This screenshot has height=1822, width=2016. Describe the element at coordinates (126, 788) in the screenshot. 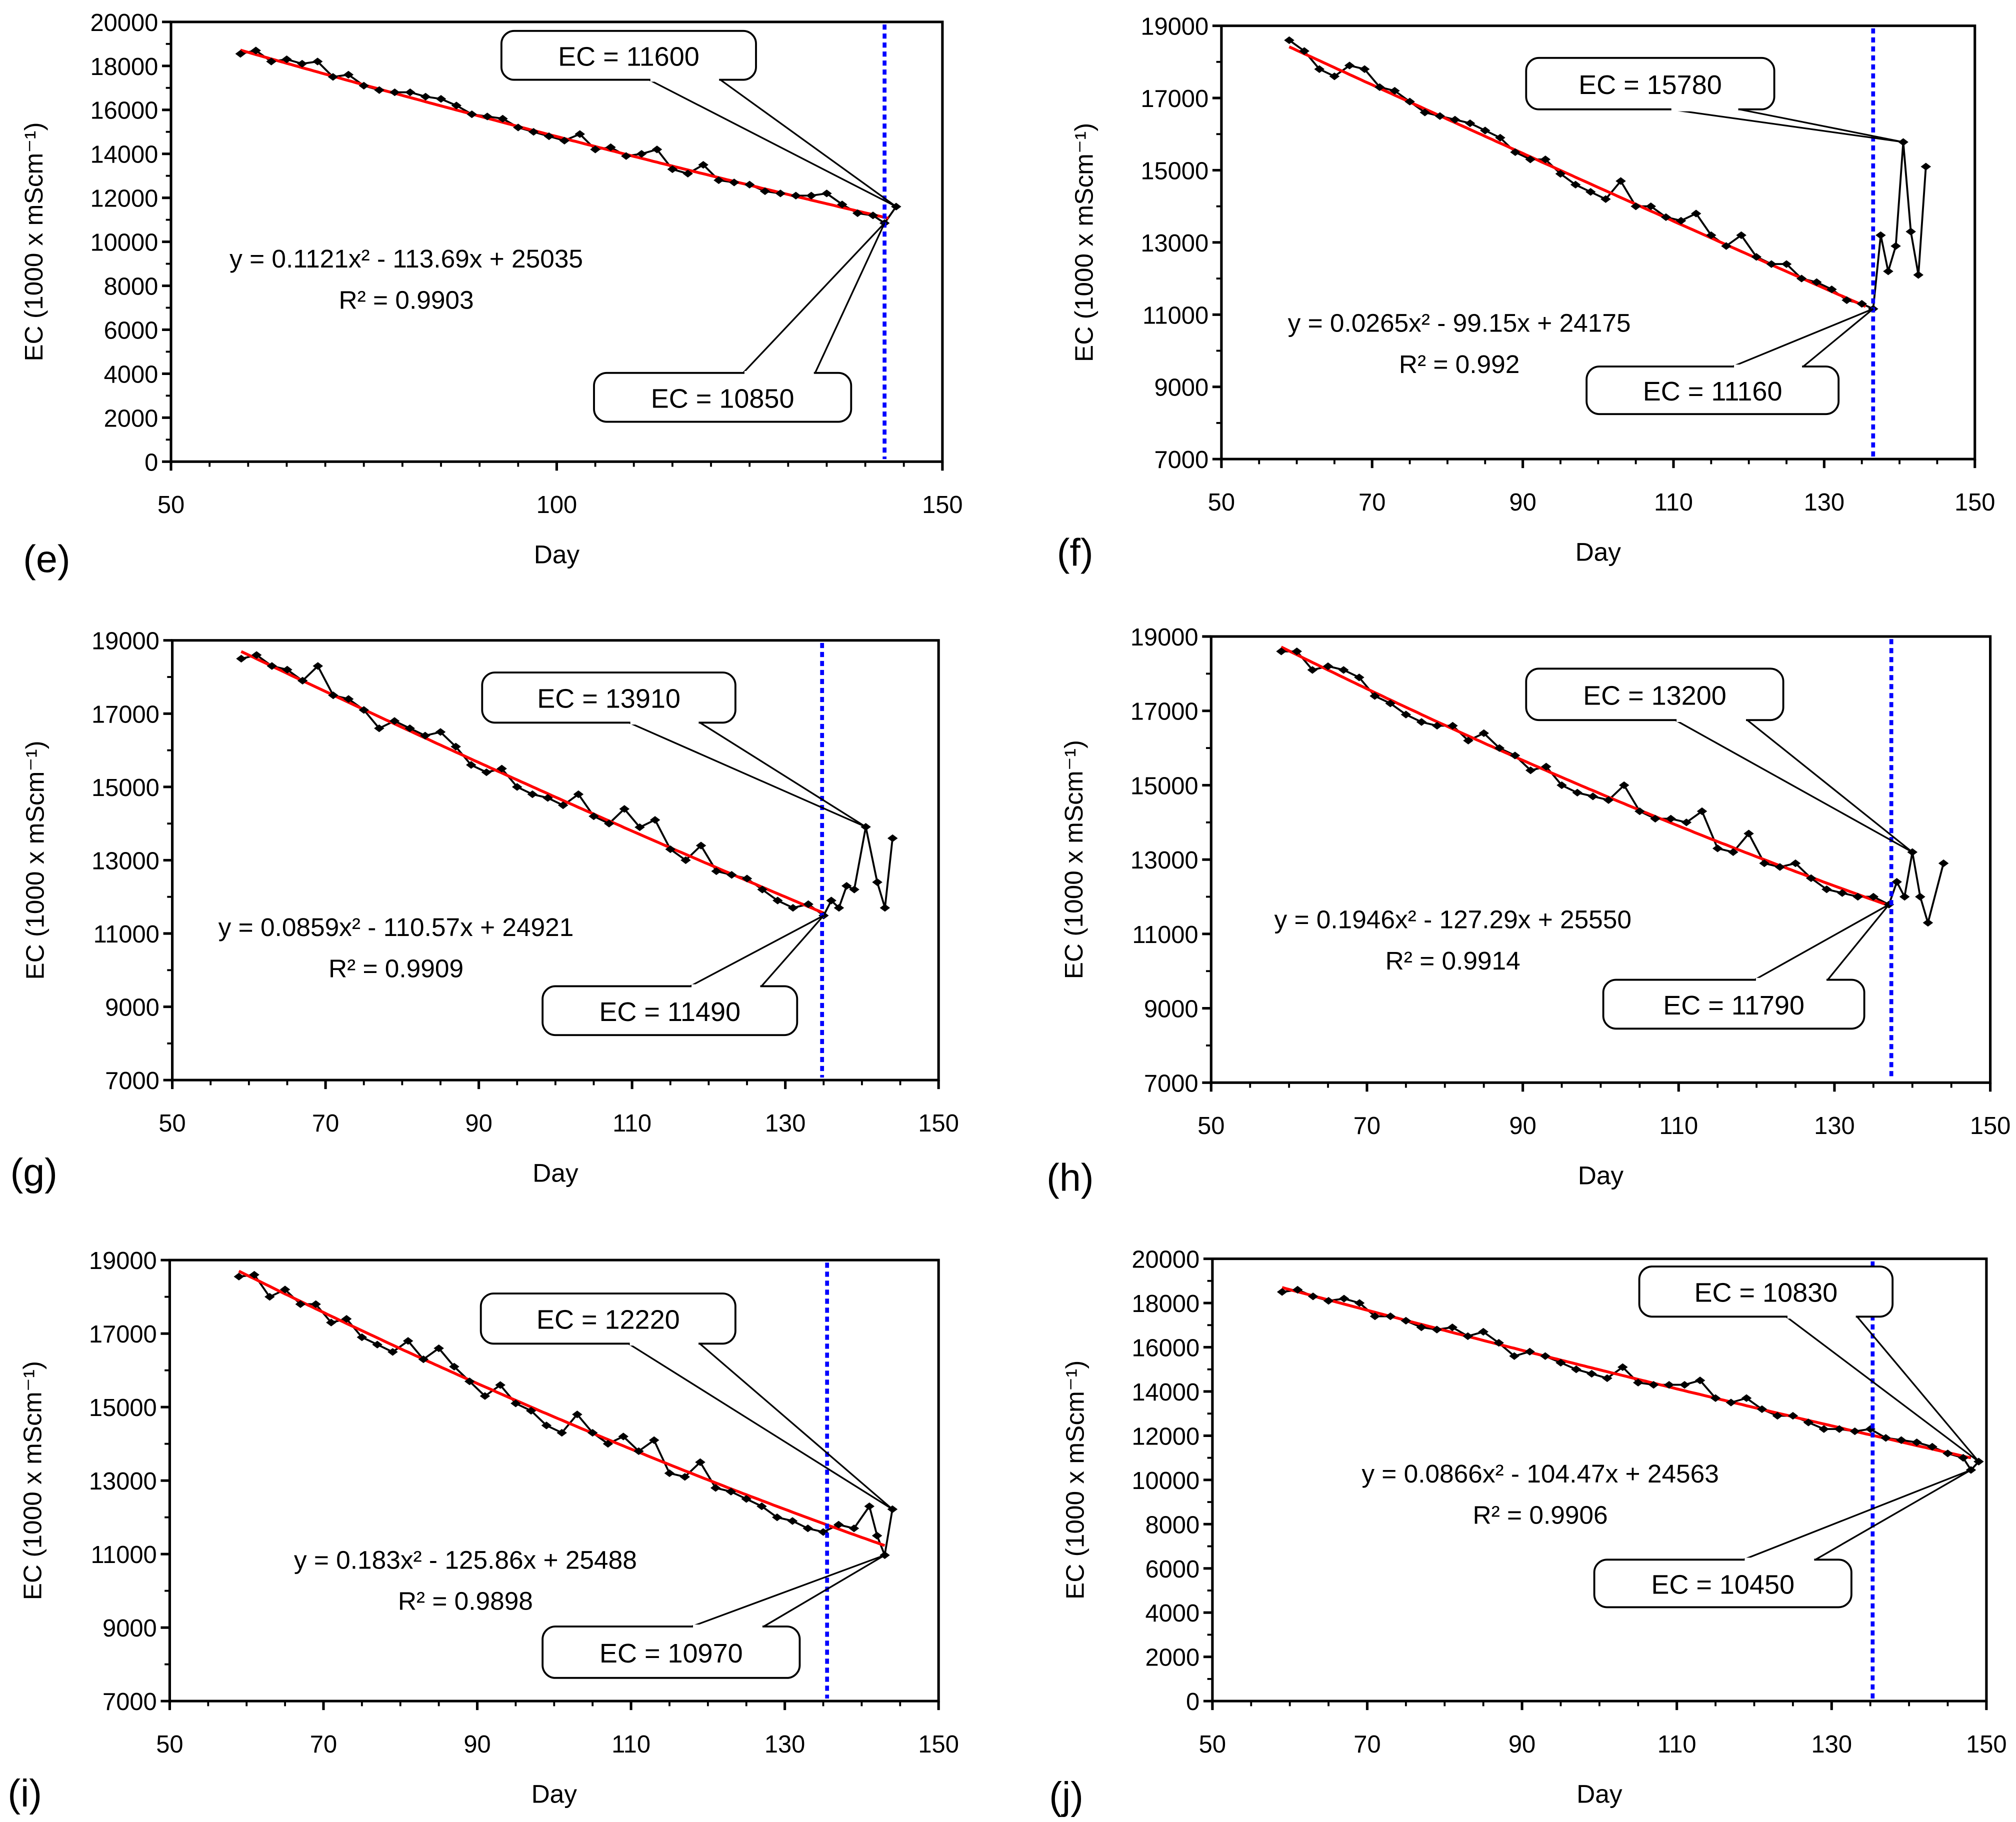

I see `y-tick-label: 15000` at that location.